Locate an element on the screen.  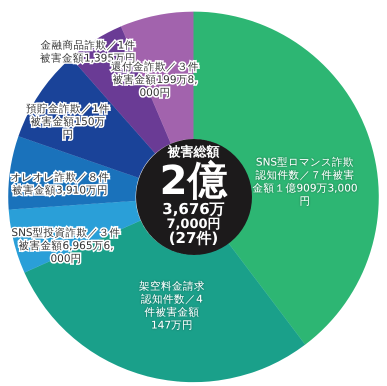
slice-label: オレオレ詐欺／８件被害金額3,910万円 is located at coordinates (60, 183).